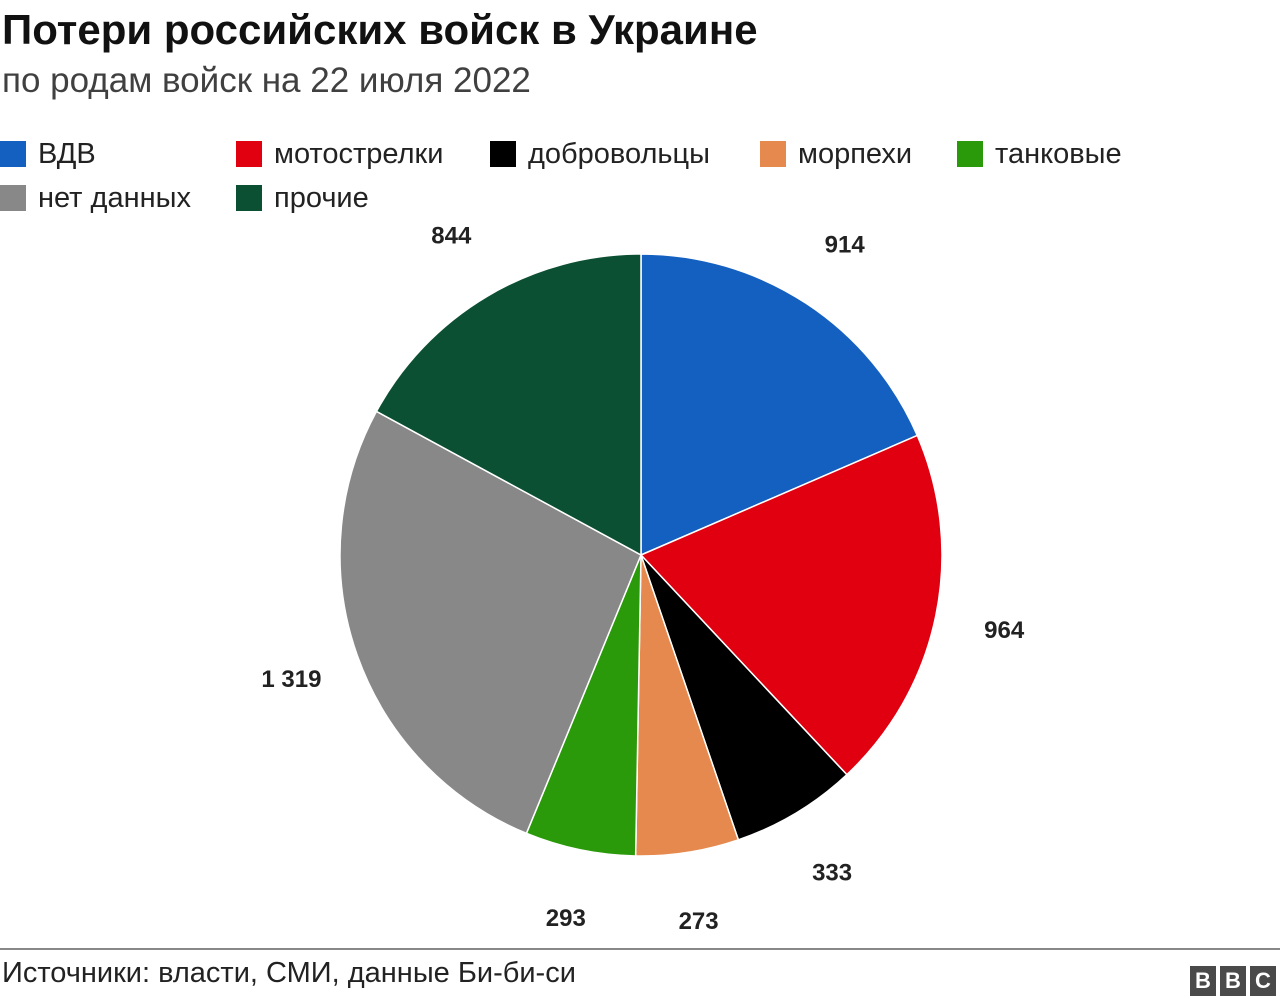  Describe the element at coordinates (566, 918) in the screenshot. I see `pie-data-label: 293` at that location.